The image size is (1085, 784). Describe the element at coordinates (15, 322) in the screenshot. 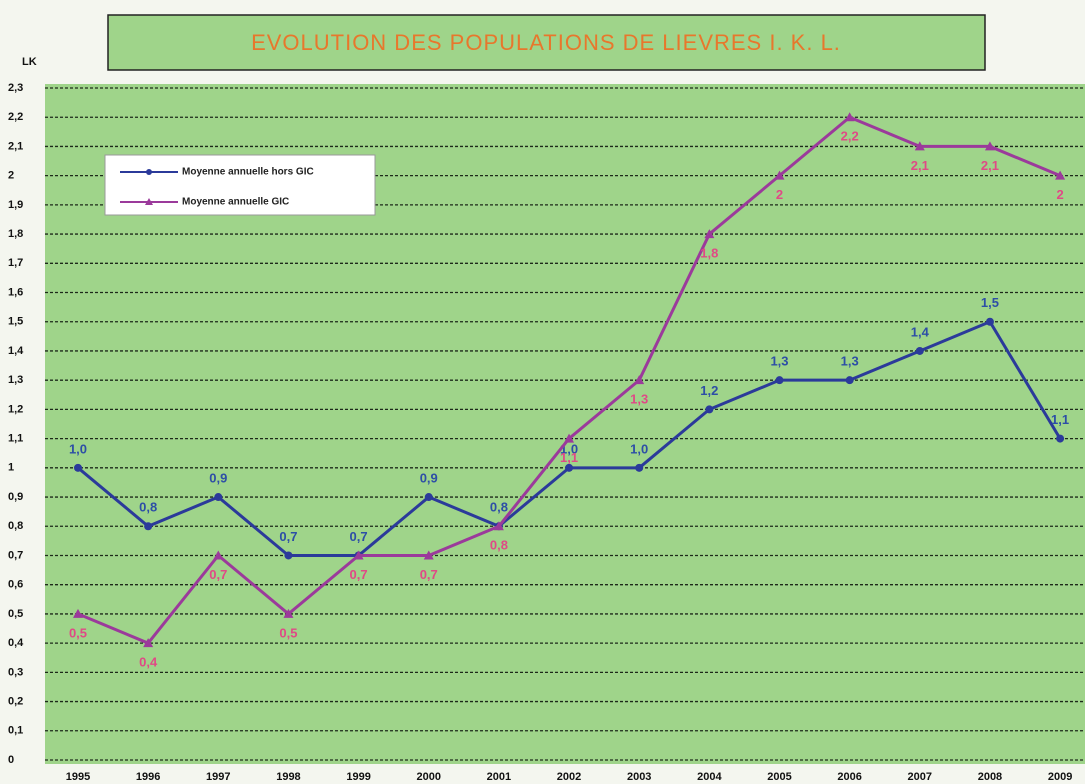

I see `y-tick-label: 1,5` at that location.